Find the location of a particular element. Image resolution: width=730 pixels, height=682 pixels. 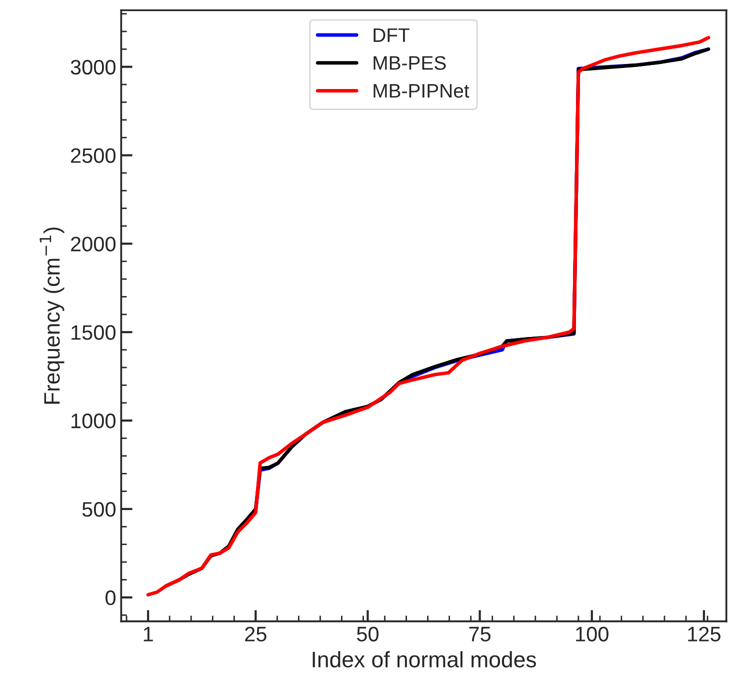

x-tick-label: 125 is located at coordinates (704, 634).